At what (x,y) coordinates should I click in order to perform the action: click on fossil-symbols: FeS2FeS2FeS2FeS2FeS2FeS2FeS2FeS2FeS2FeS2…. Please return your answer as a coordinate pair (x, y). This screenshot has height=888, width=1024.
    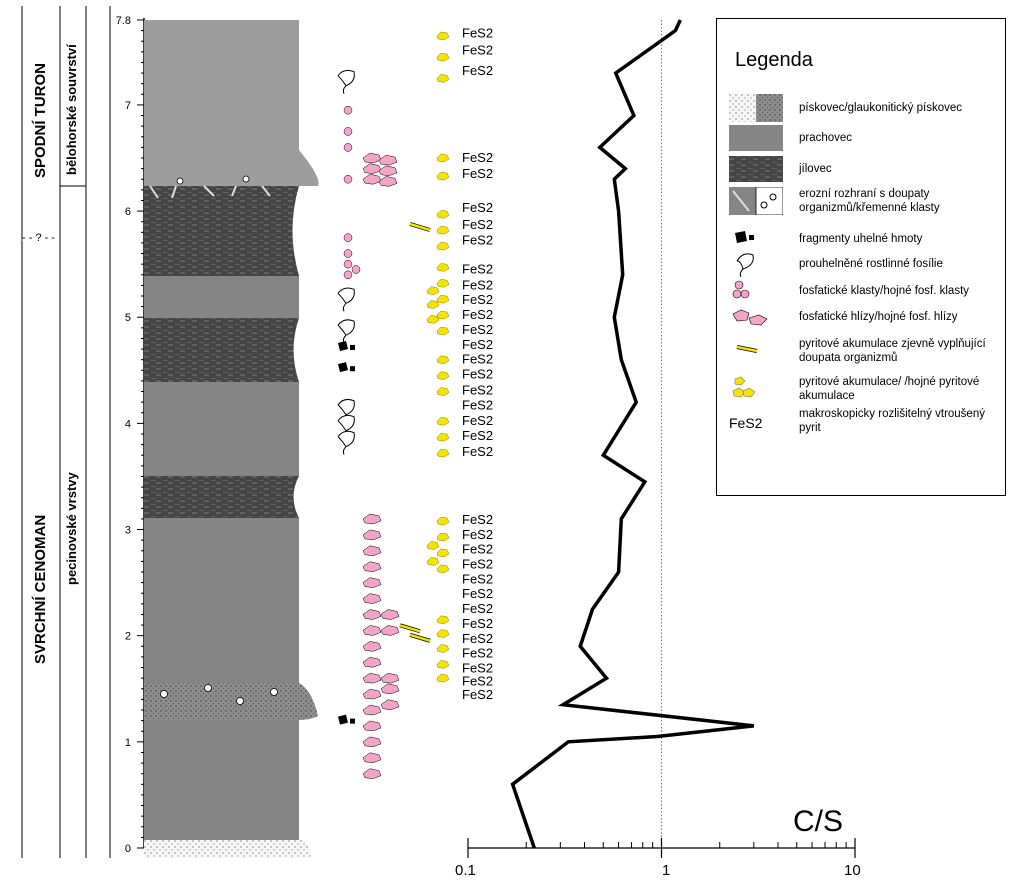
    Looking at the image, I should click on (415, 402).